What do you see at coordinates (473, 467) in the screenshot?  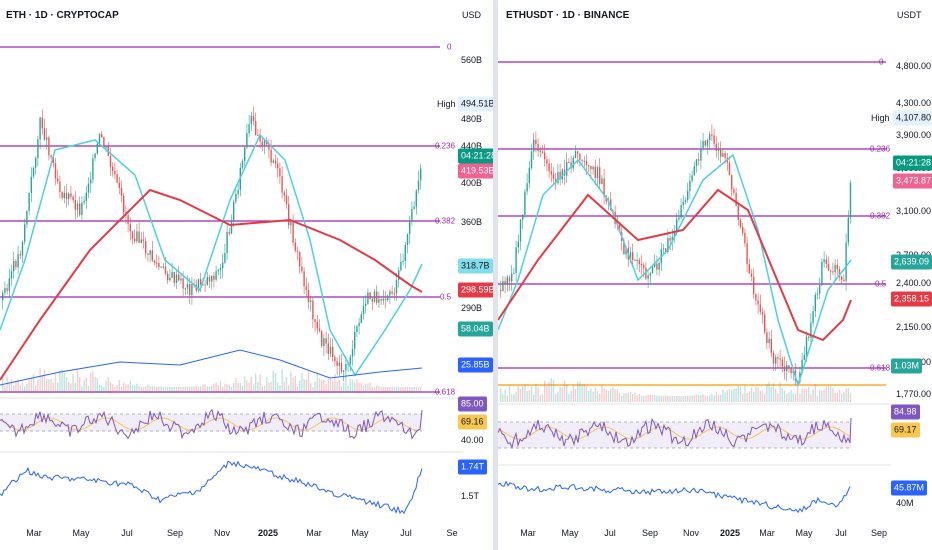 I see `left-osc-tag: 1.74T` at bounding box center [473, 467].